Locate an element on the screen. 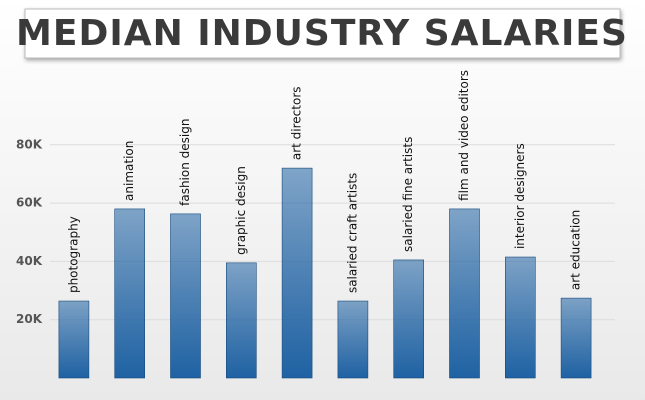 The width and height of the screenshot is (645, 400). category-label: photography is located at coordinates (73, 254).